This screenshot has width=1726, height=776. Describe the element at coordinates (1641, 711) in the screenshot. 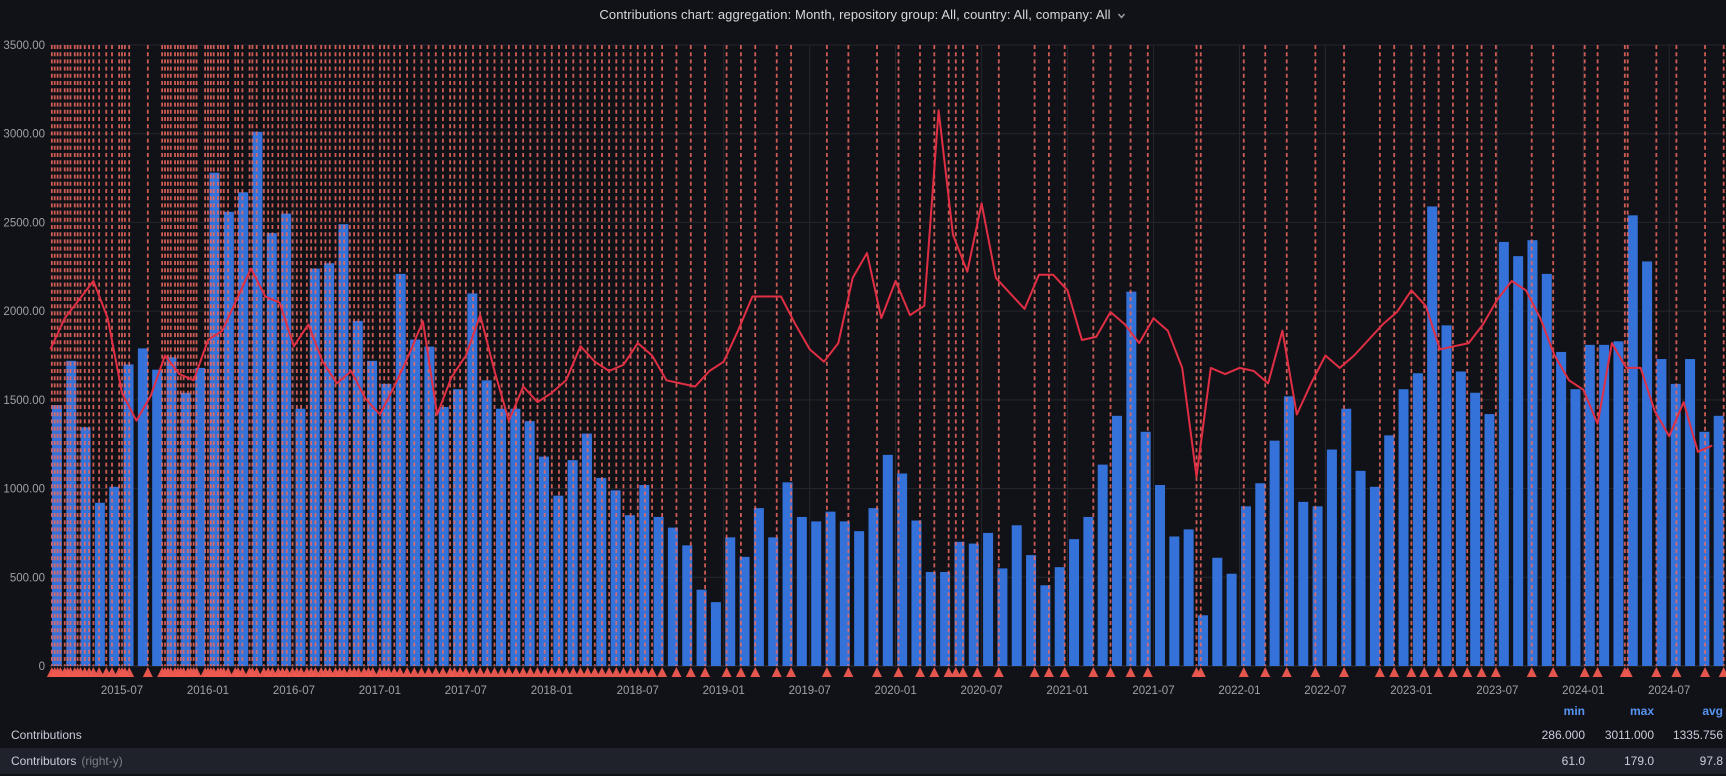

I see `legend-col-max: max` at that location.